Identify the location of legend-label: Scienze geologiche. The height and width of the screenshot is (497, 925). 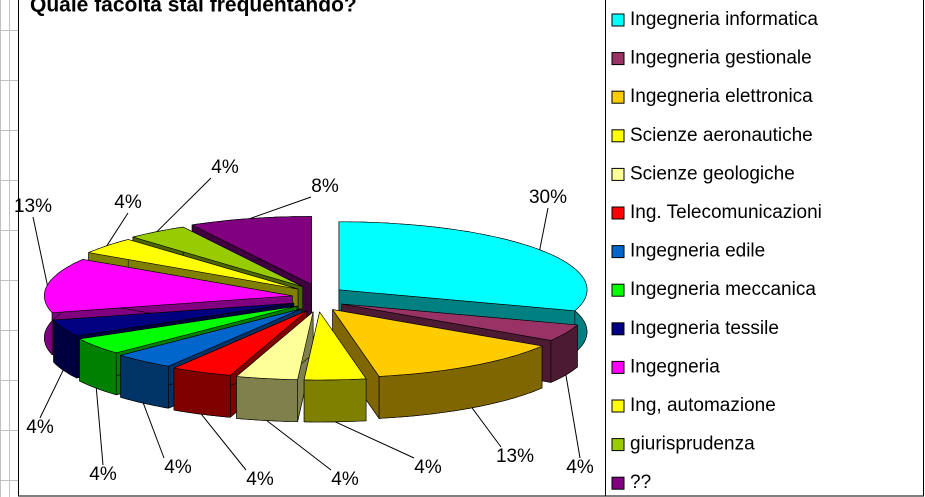
(712, 173).